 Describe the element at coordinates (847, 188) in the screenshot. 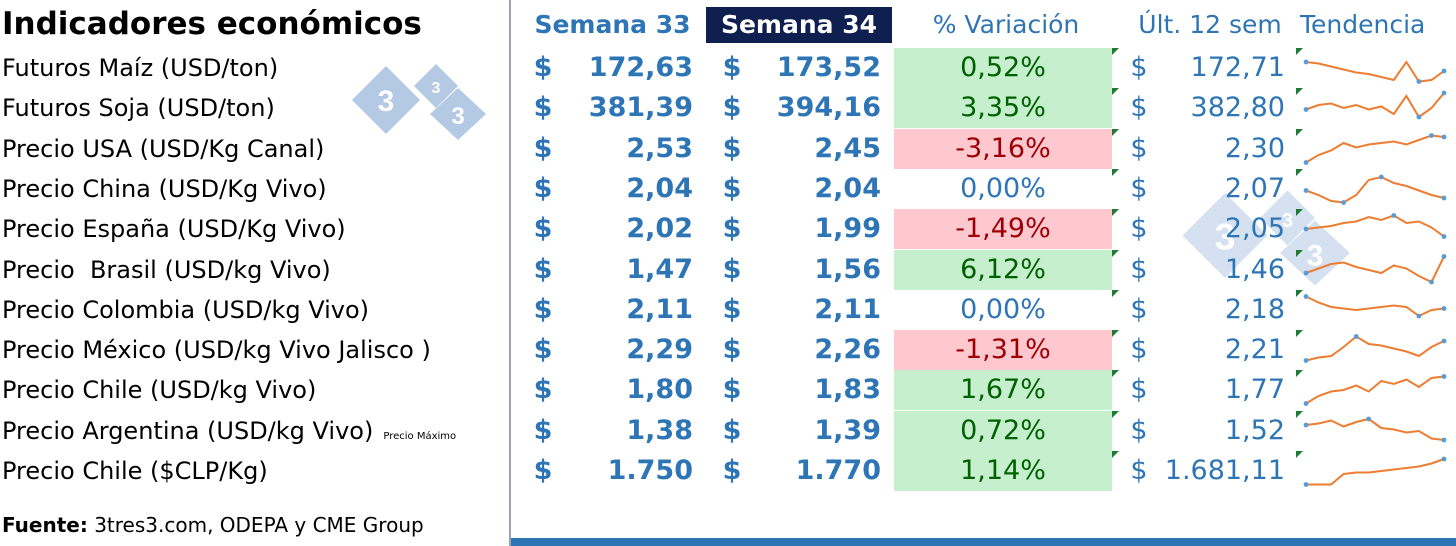

I see `week34-value: 2,04` at that location.